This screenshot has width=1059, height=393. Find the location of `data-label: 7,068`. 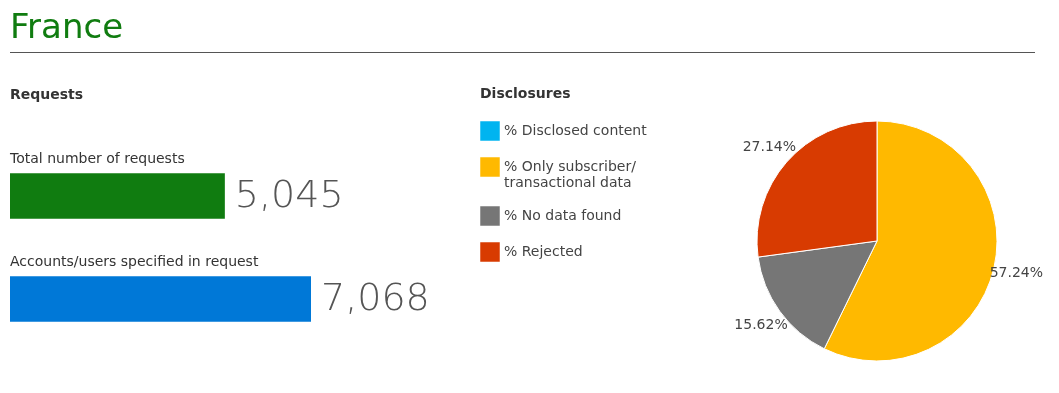

data-label: 7,068 is located at coordinates (375, 297).